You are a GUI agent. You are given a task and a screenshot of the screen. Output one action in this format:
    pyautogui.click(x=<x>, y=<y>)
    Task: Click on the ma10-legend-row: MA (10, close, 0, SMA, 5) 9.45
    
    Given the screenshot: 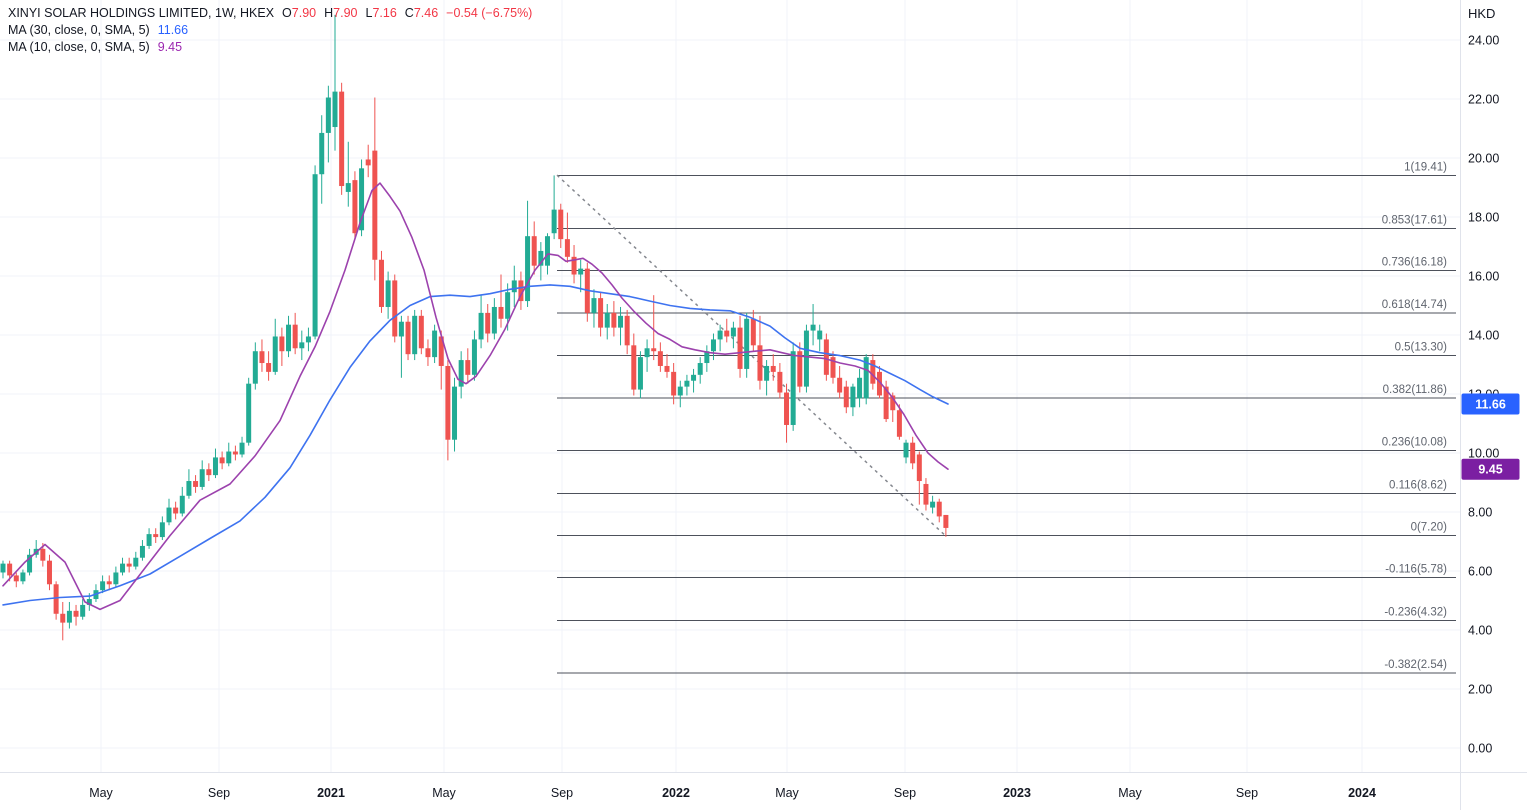 What is the action you would take?
    pyautogui.click(x=270, y=47)
    